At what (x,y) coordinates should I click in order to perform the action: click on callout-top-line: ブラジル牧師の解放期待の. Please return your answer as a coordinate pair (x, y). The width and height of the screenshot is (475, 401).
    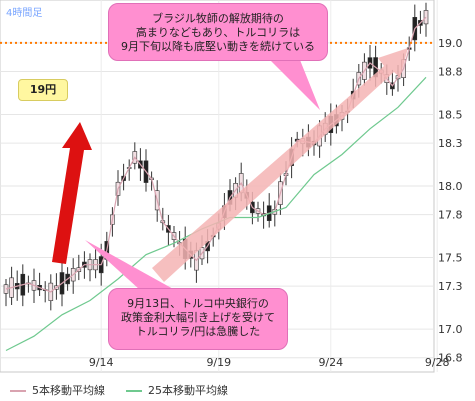
    Looking at the image, I should click on (218, 18).